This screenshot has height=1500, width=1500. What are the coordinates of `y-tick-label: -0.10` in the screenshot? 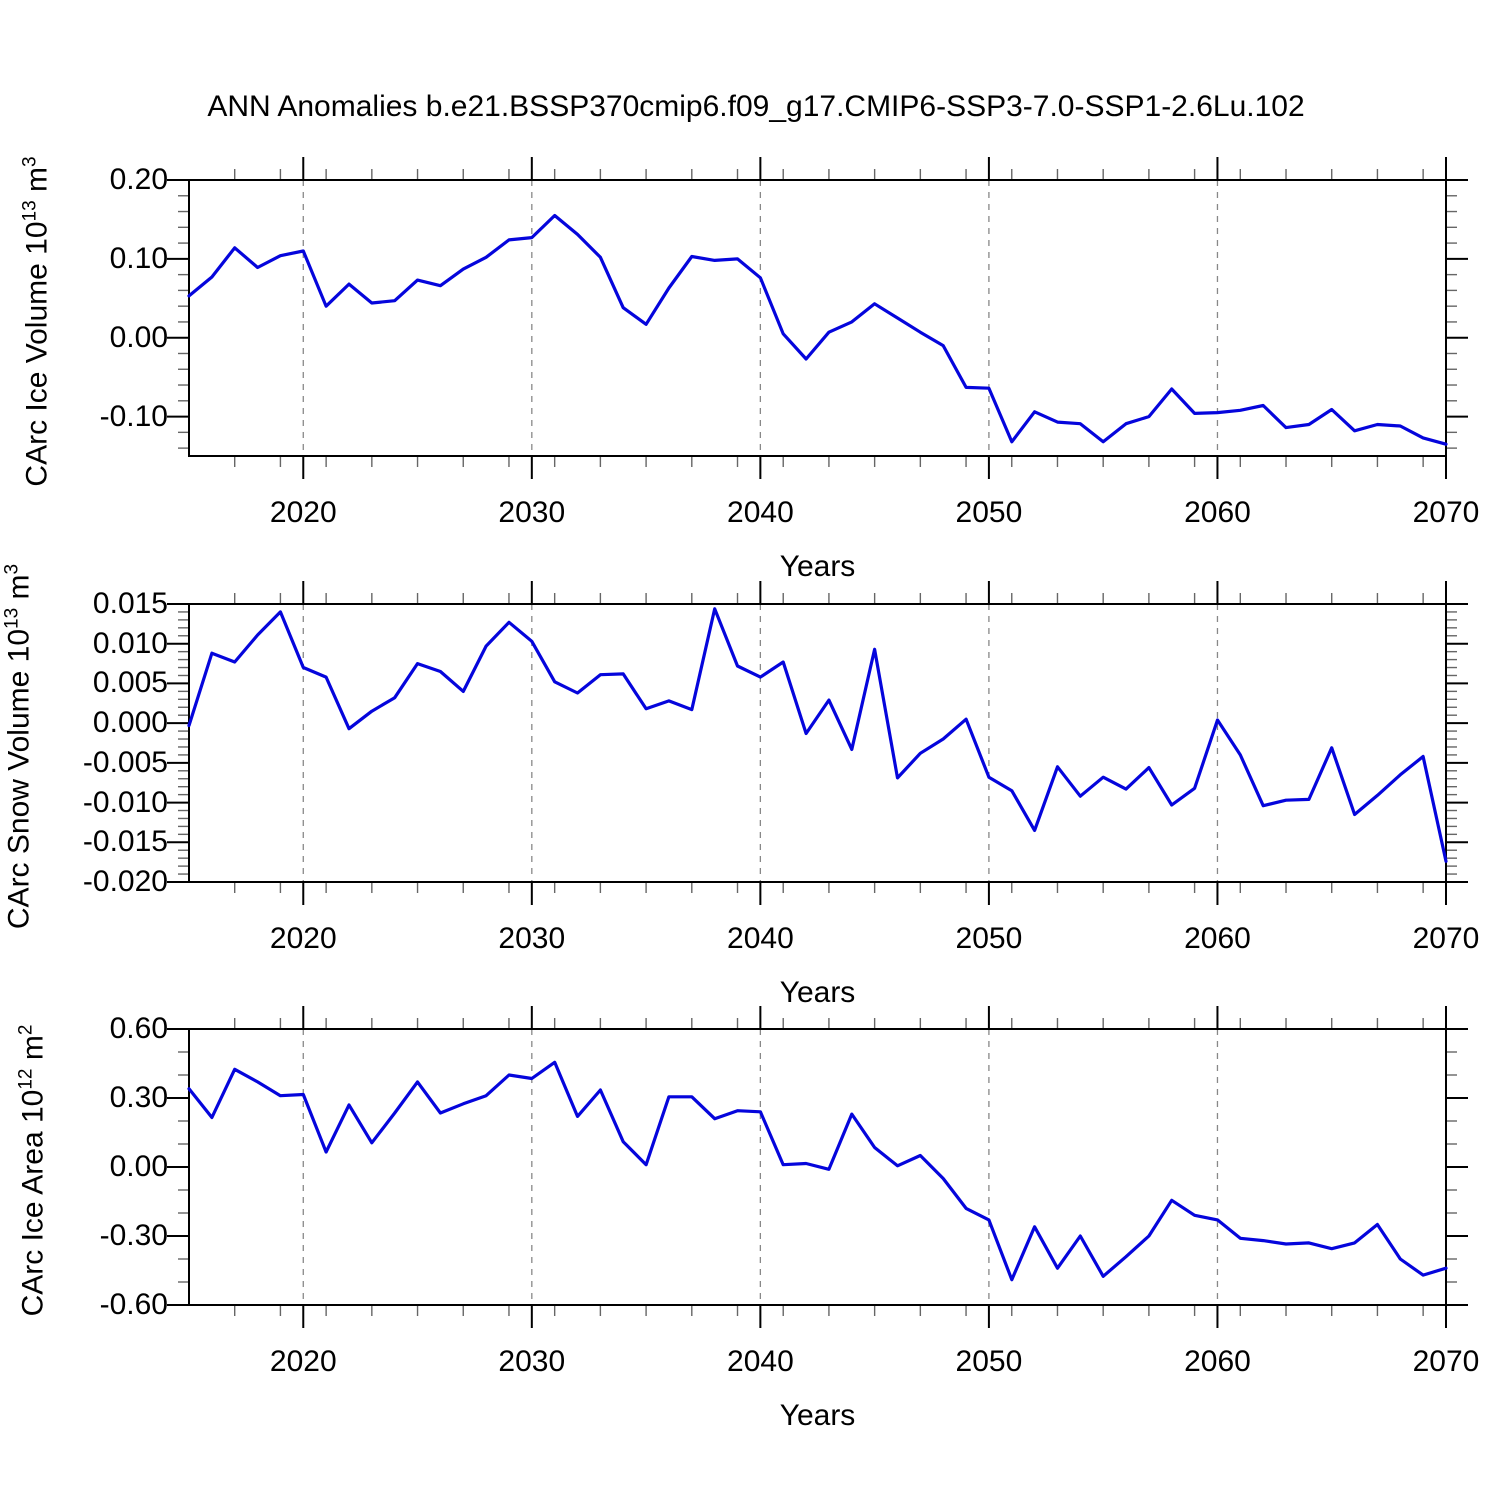 It's located at (133, 416).